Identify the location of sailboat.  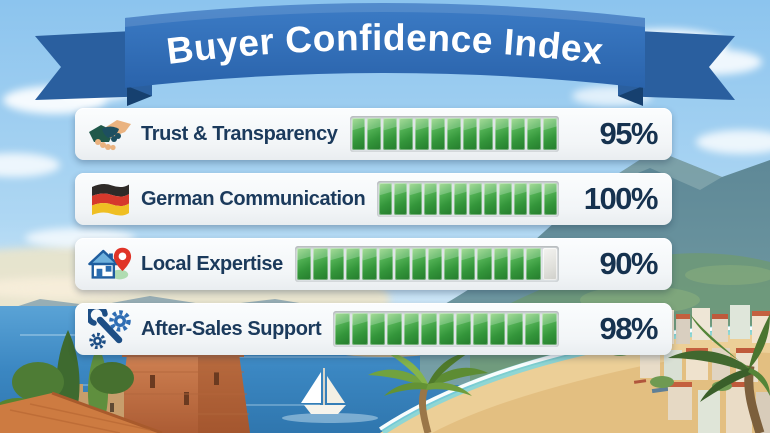
(323, 391).